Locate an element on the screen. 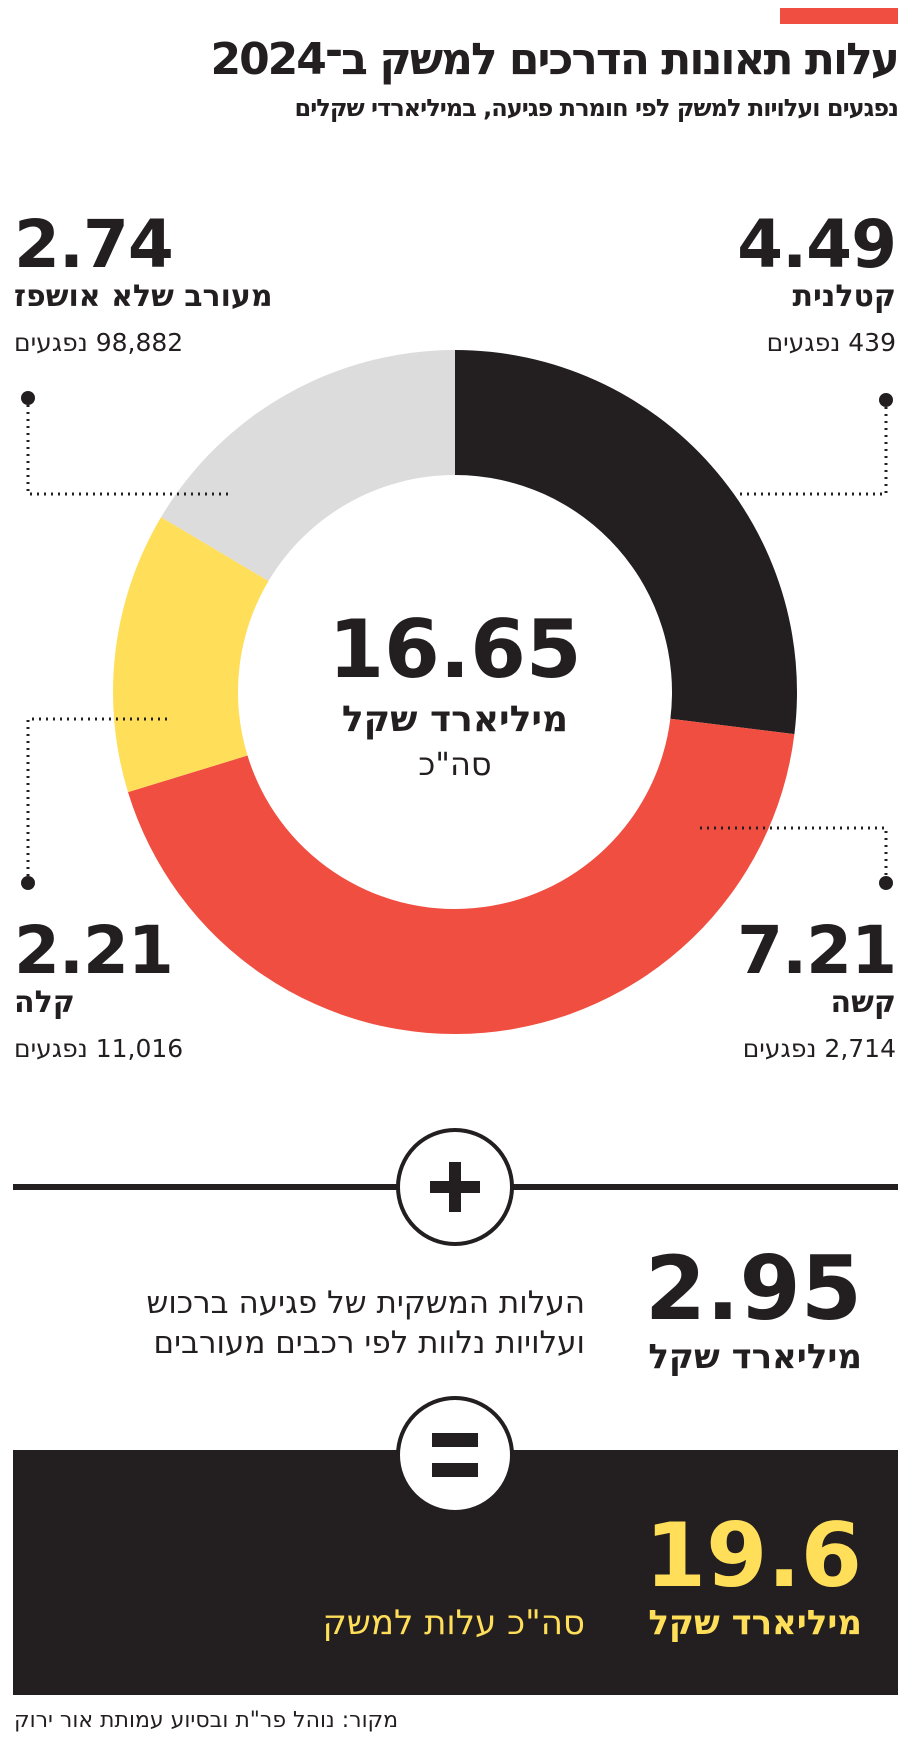 The image size is (910, 1742). page-title: עלות תאונות הדרכים למשק ב־2024 is located at coordinates (555, 59).